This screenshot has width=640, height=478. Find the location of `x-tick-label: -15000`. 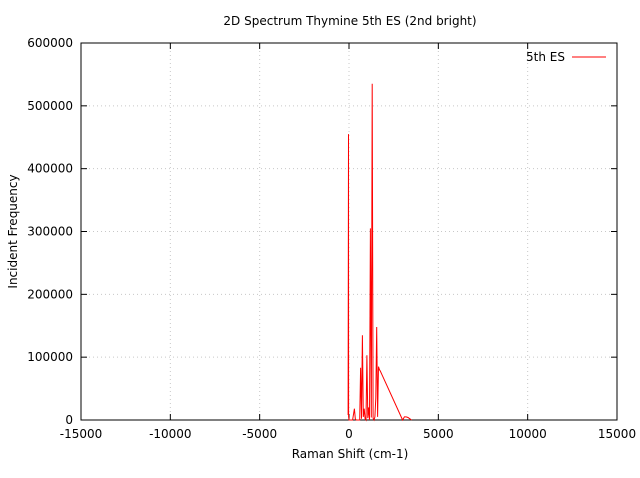

x-tick-label: -15000 is located at coordinates (81, 434).